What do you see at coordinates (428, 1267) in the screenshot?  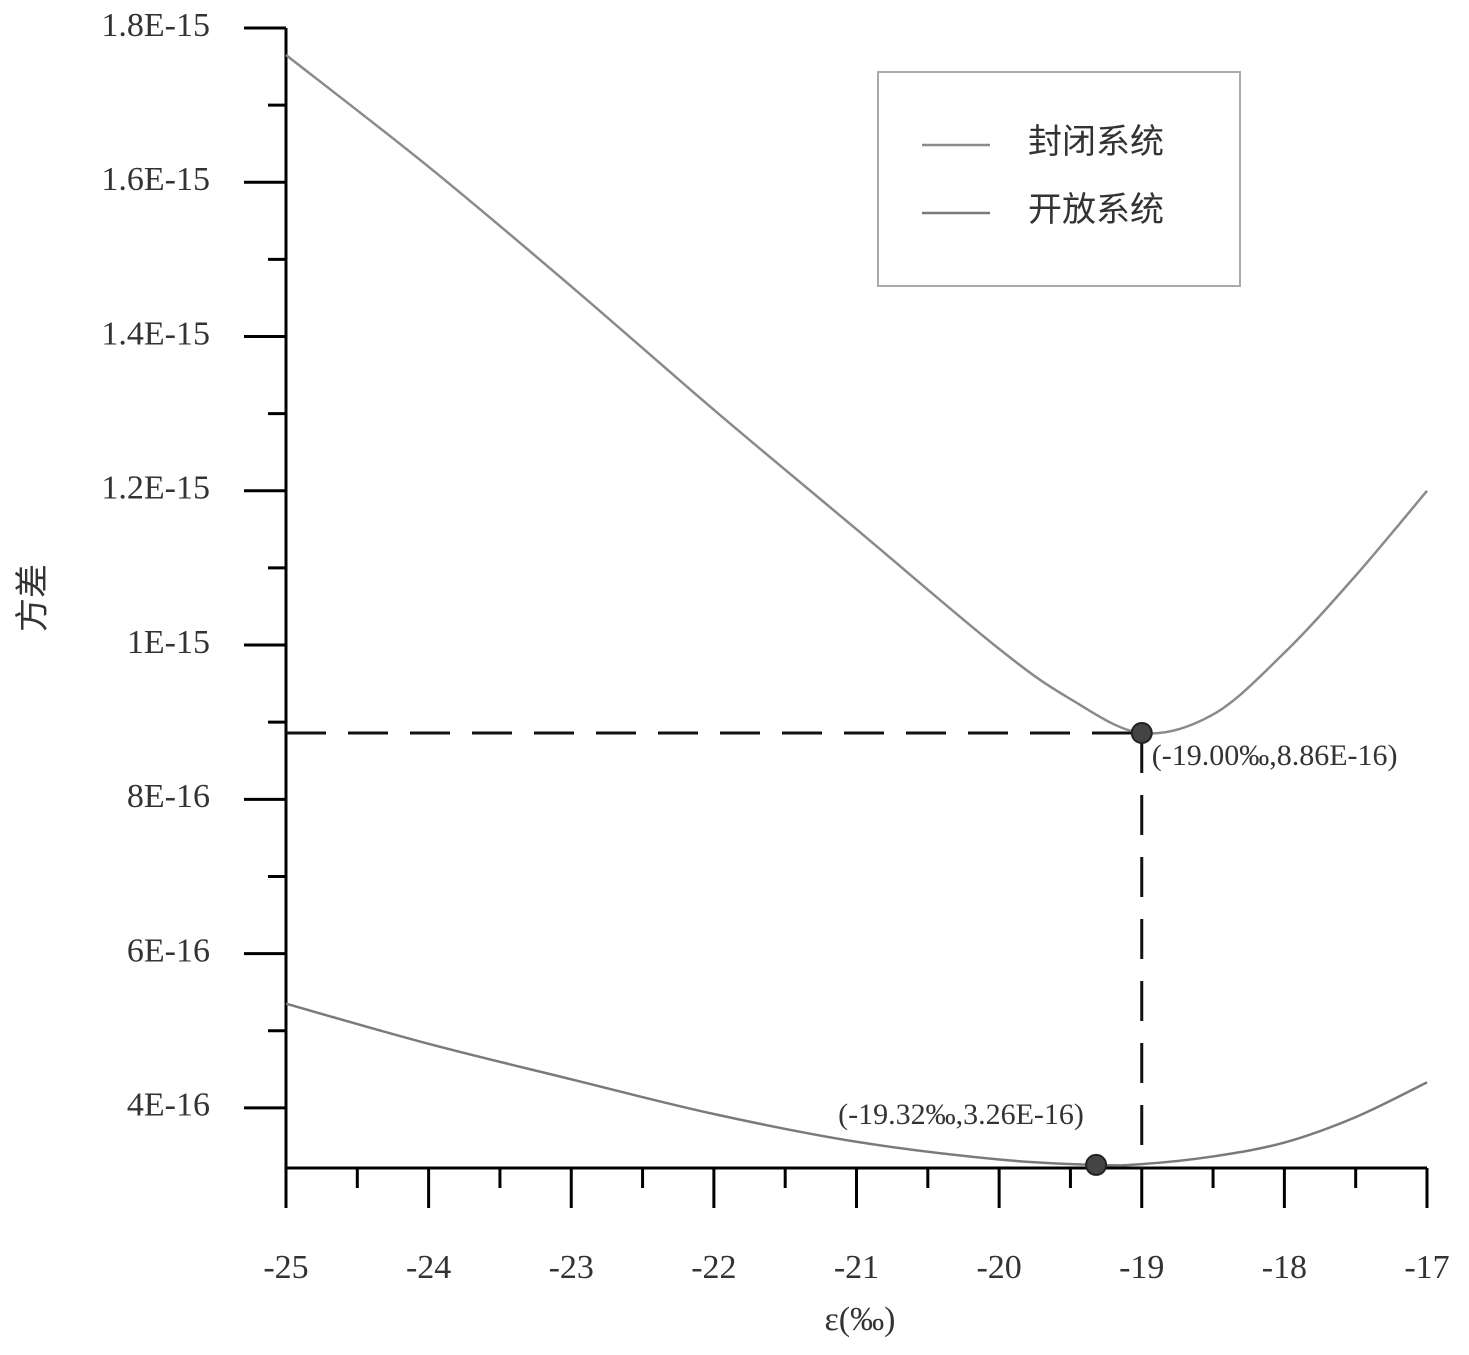 I see `x-tick-label: -24` at bounding box center [428, 1267].